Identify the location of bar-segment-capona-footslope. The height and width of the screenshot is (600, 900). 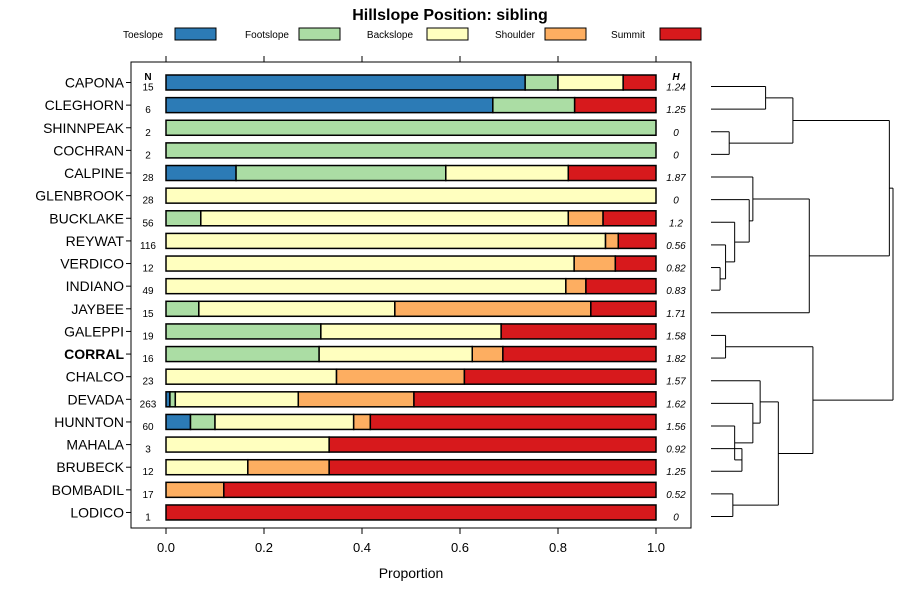
(541, 82).